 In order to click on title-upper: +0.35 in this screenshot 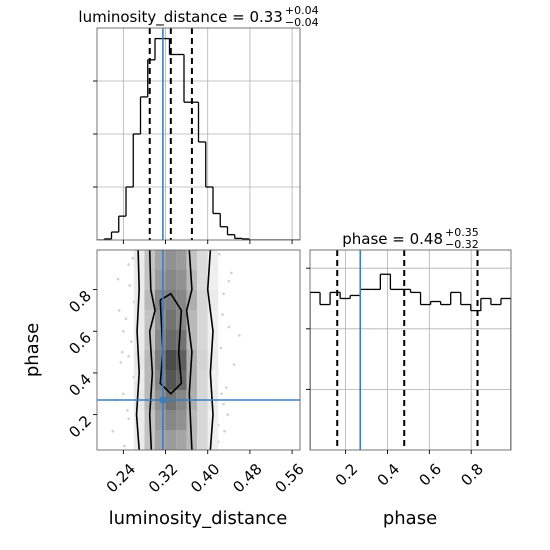, I will do `click(462, 232)`.